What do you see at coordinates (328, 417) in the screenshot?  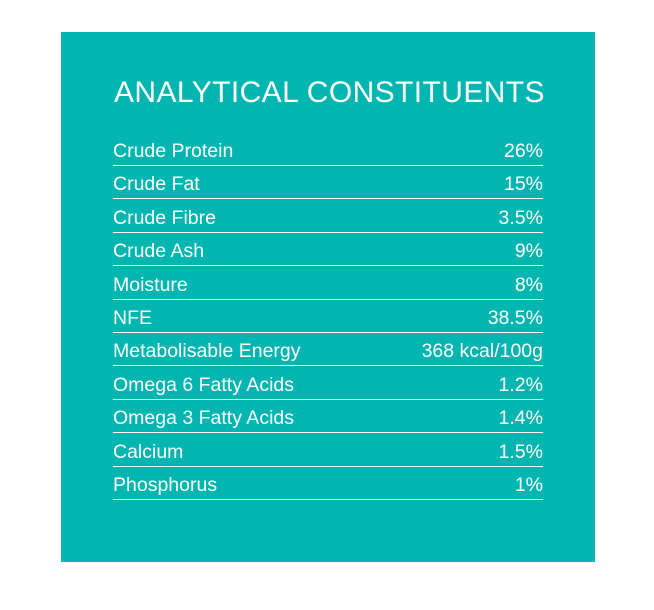 I see `constituent-row: Omega 3 Fatty Acids 1.4%` at bounding box center [328, 417].